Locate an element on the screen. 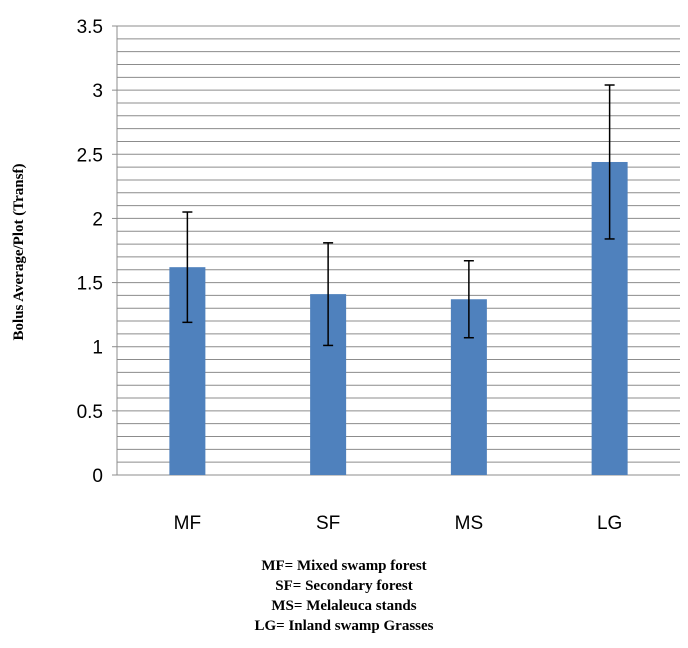 The image size is (688, 648). legend-note-ms: MS= Melaleuca stands is located at coordinates (344, 606).